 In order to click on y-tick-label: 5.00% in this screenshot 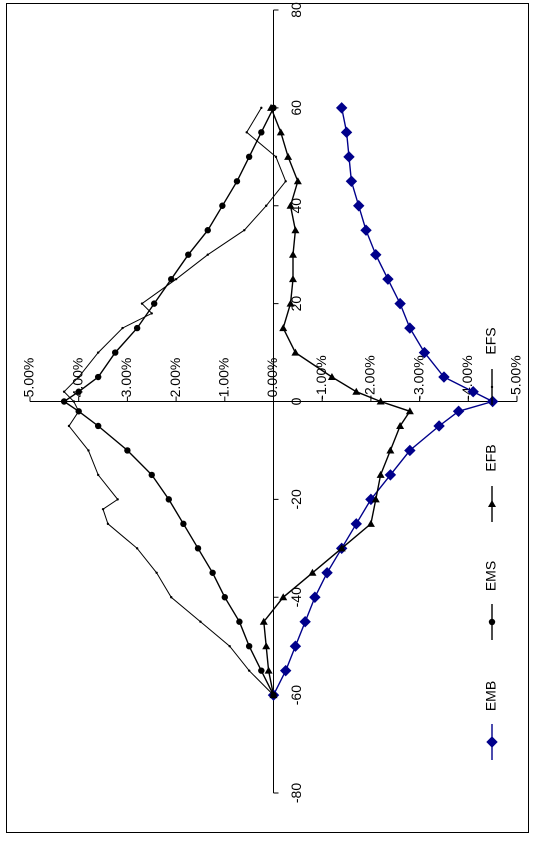, I will do `click(29, 378)`.